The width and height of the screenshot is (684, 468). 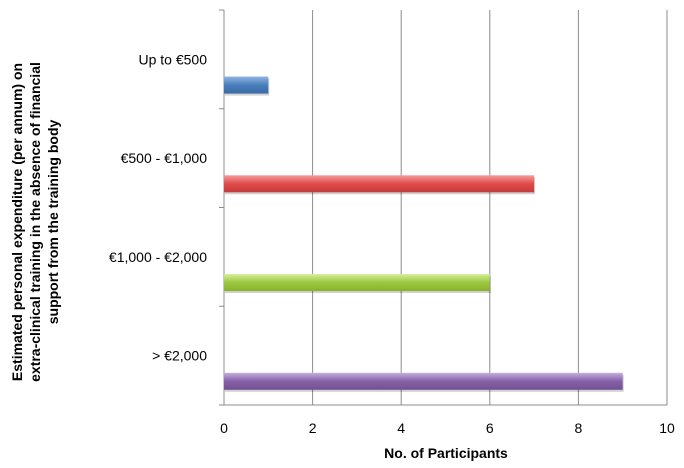 I want to click on x-tick-label-0: 0, so click(x=224, y=428).